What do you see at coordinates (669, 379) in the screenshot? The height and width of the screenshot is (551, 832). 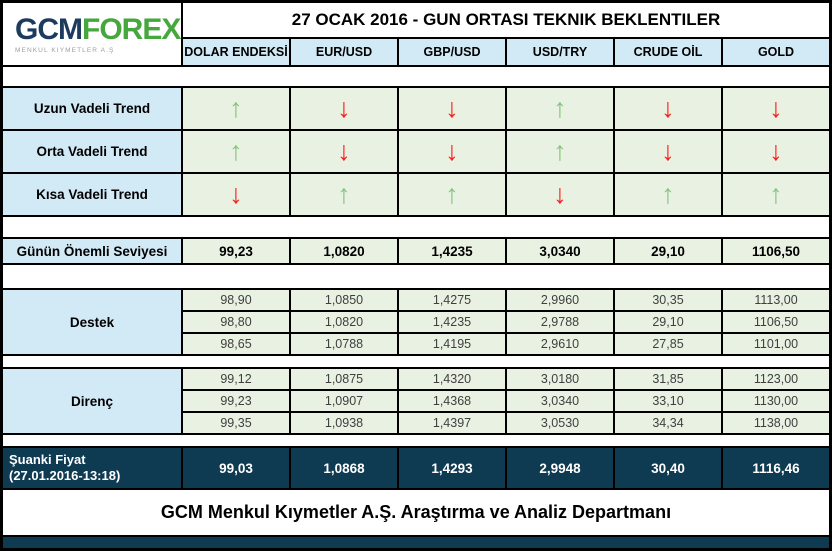 I see `resistance-value: 31,85` at bounding box center [669, 379].